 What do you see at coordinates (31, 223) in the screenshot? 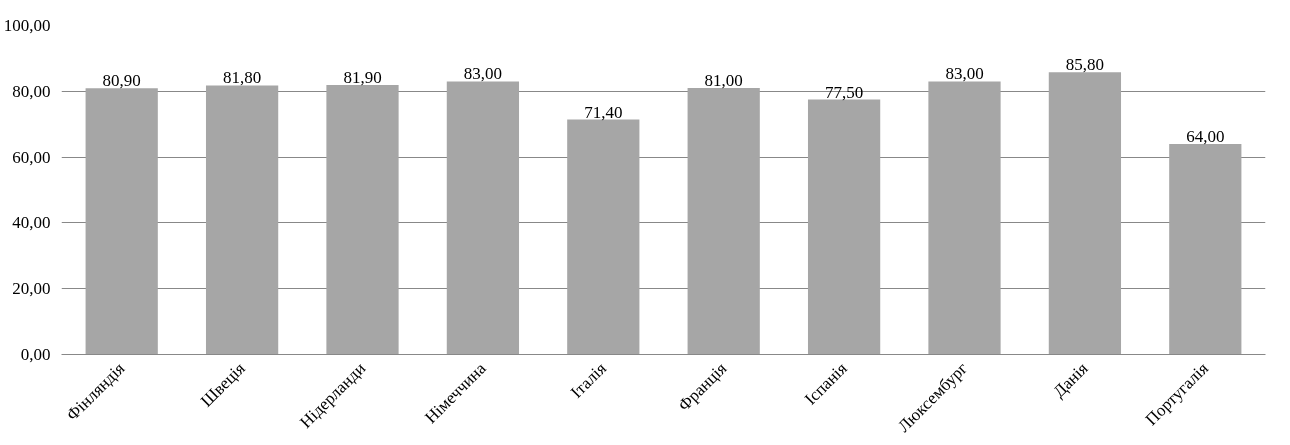
I see `y-tick-label: 40,00` at bounding box center [31, 223].